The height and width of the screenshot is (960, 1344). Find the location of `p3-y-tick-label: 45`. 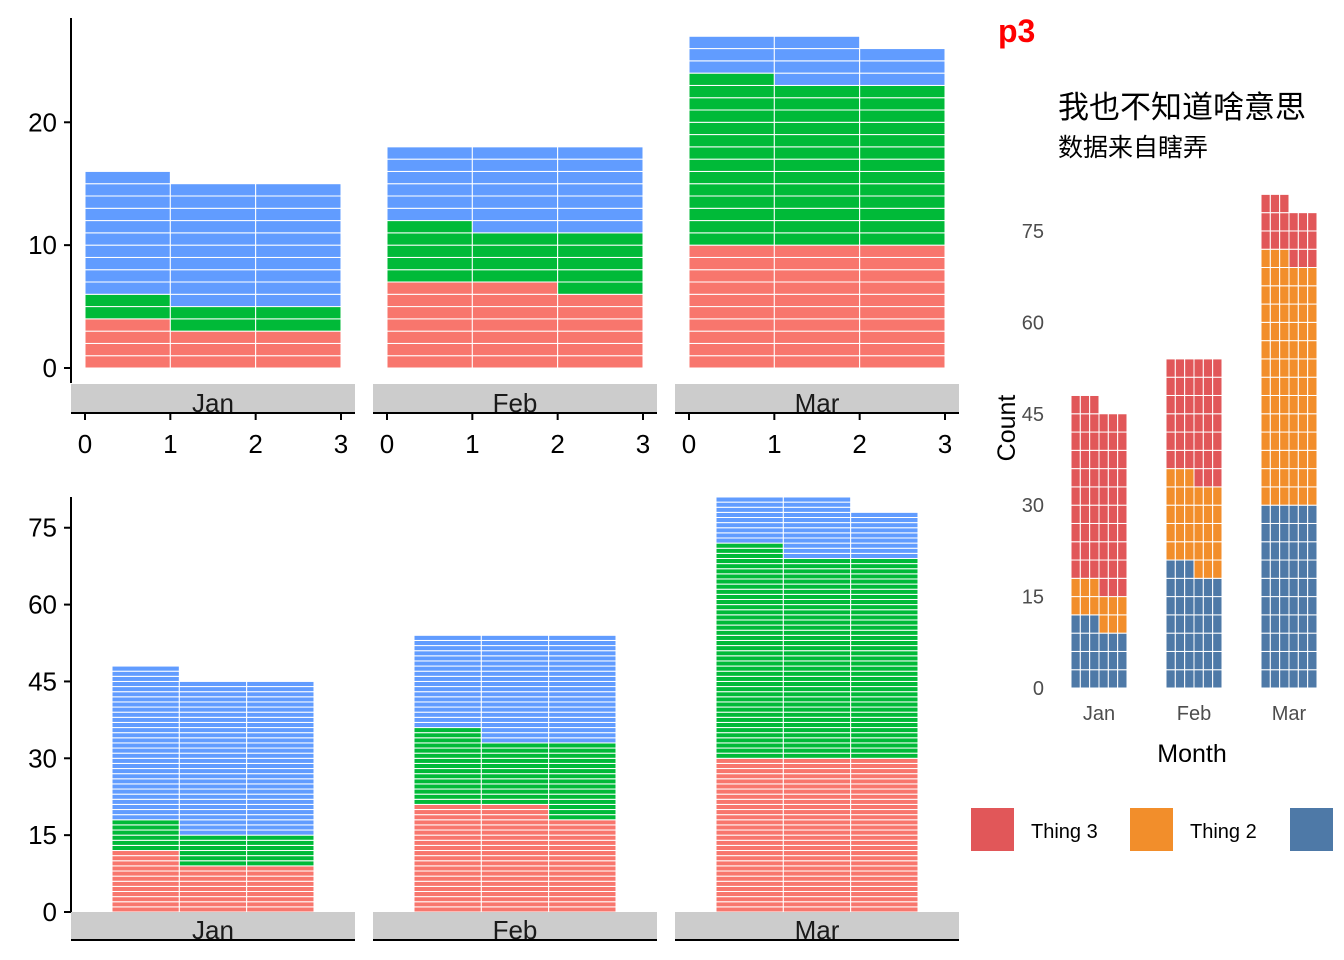

p3-y-tick-label: 45 is located at coordinates (1033, 415).